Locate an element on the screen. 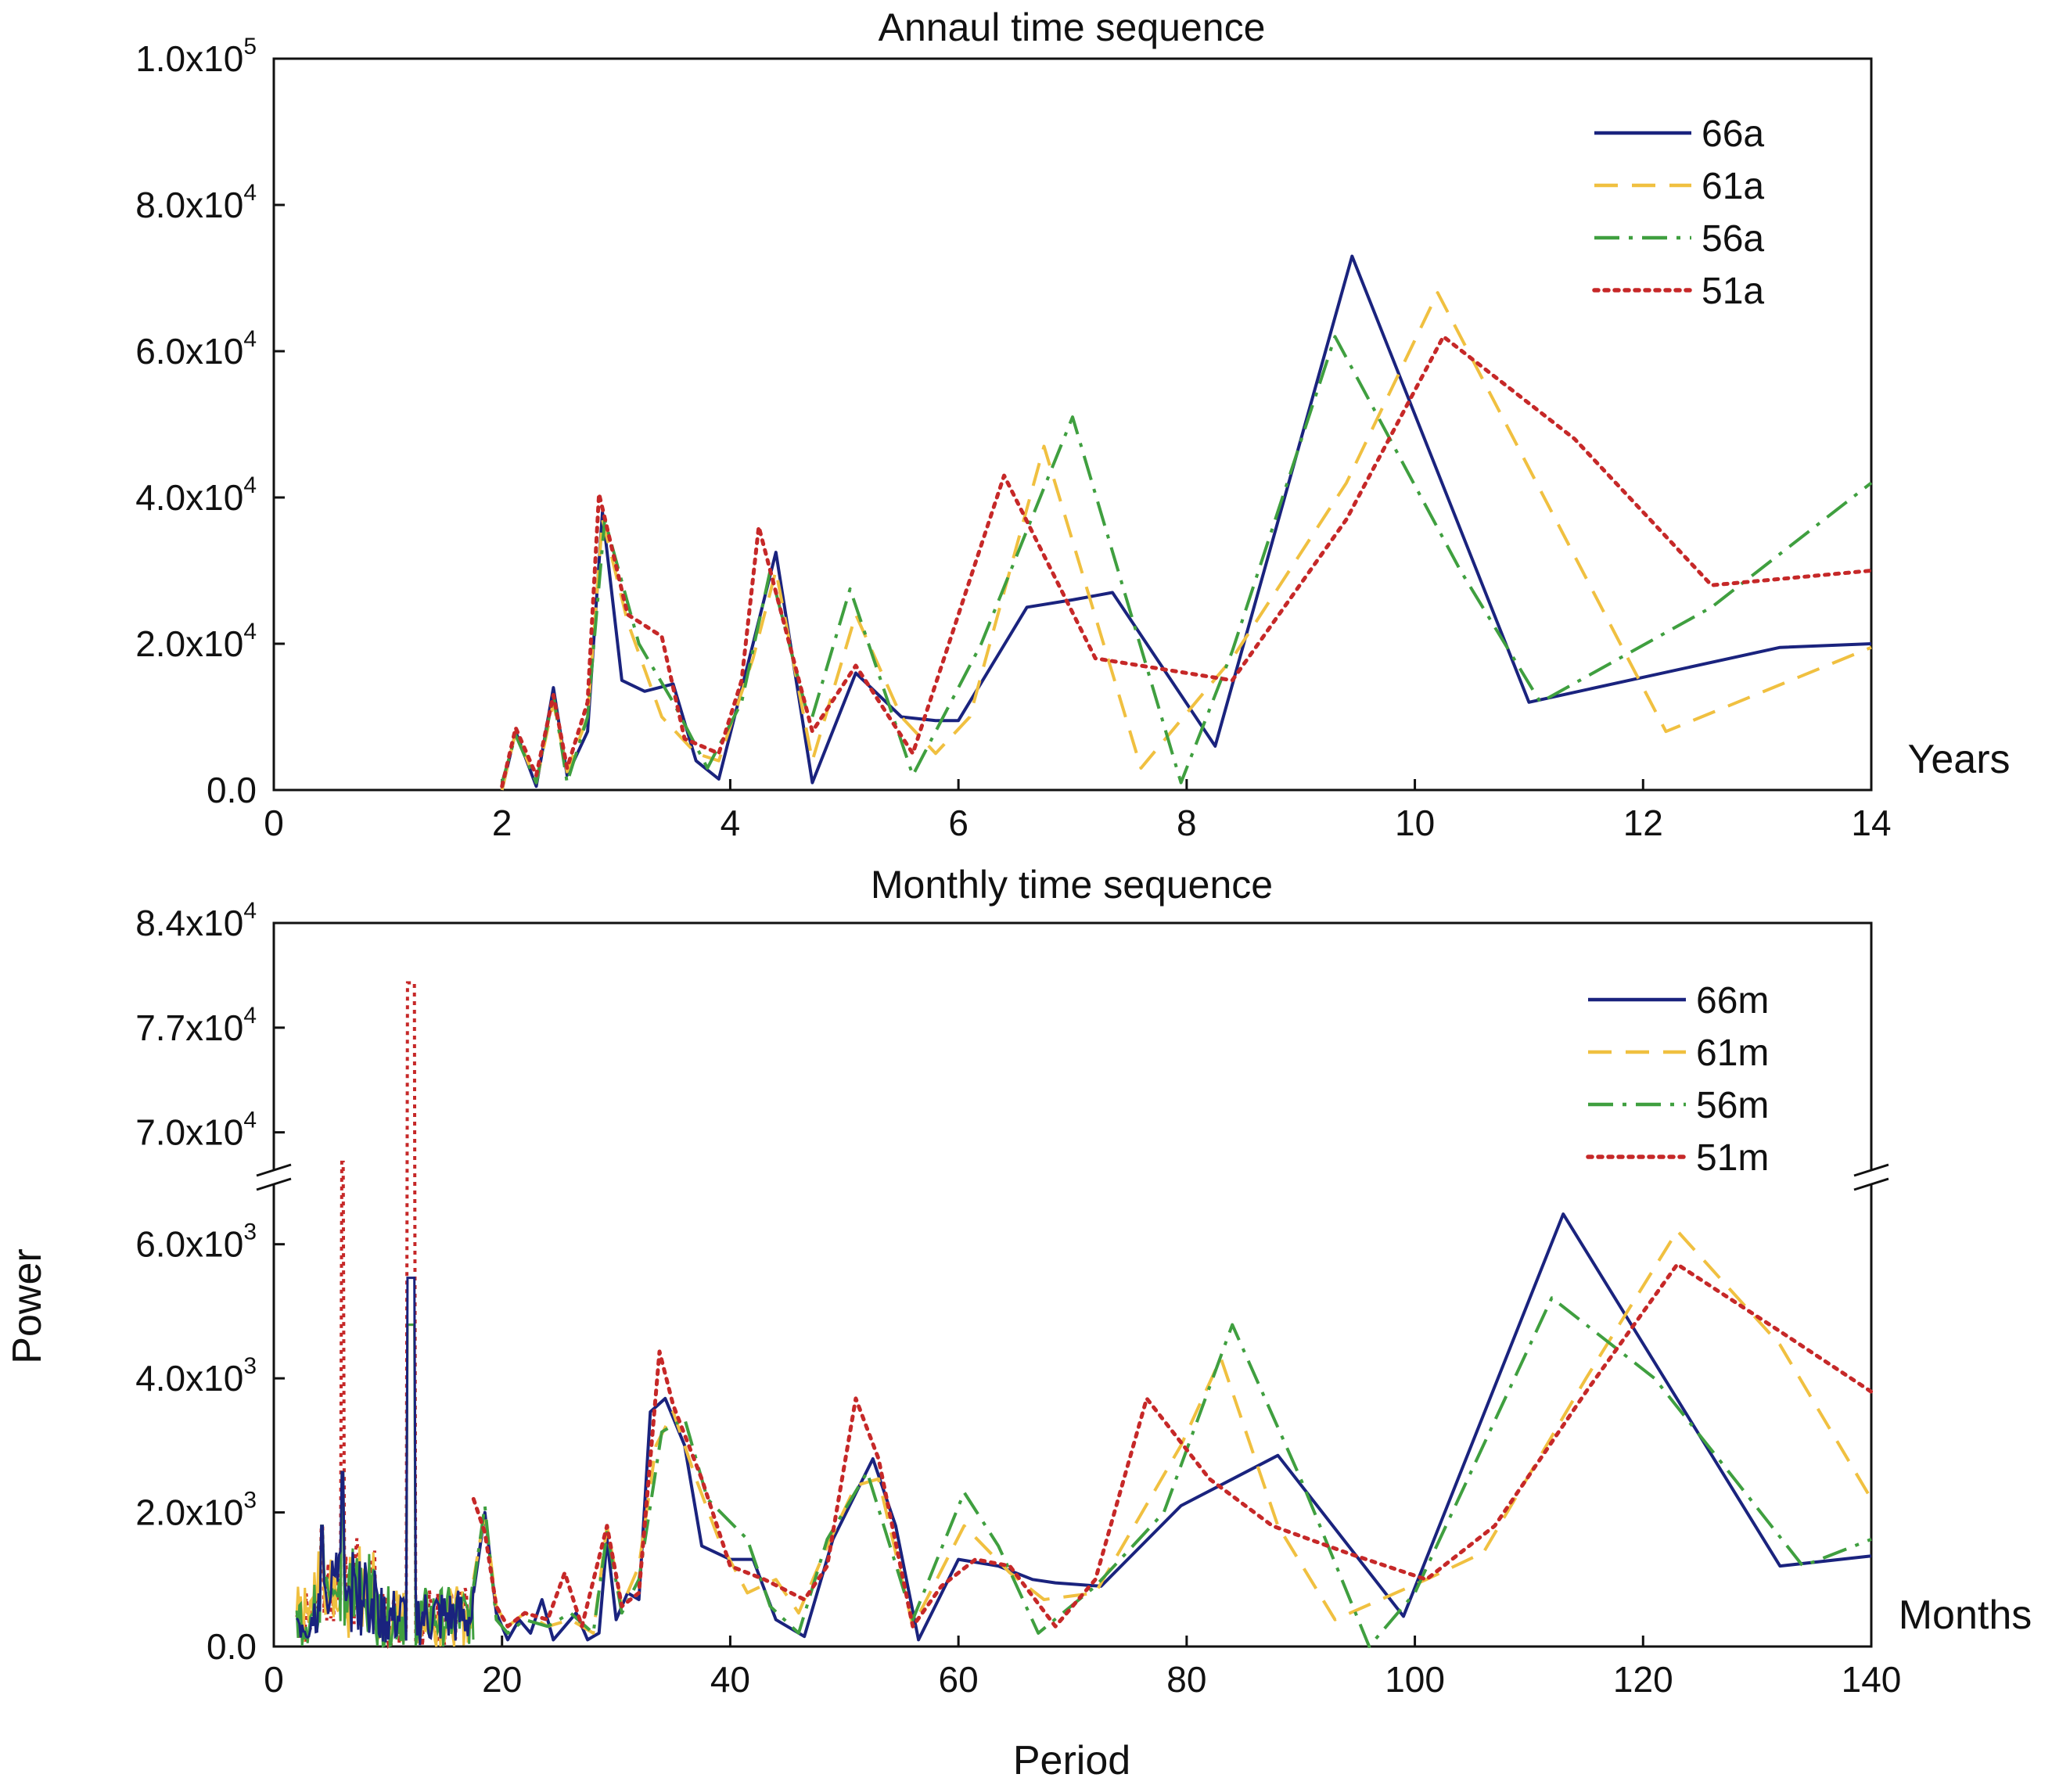 Image resolution: width=2052 pixels, height=1792 pixels. monthly-x-tick-label: 140 is located at coordinates (1872, 1680).